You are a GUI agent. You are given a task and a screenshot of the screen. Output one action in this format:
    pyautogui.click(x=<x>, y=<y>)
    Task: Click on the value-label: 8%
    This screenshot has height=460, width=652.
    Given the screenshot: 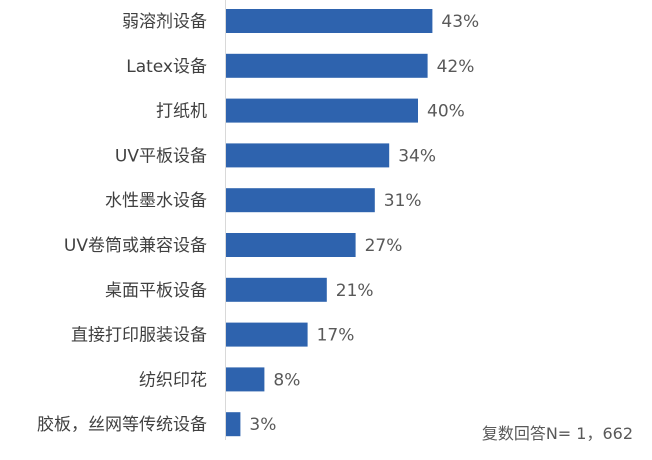 What is the action you would take?
    pyautogui.click(x=286, y=380)
    